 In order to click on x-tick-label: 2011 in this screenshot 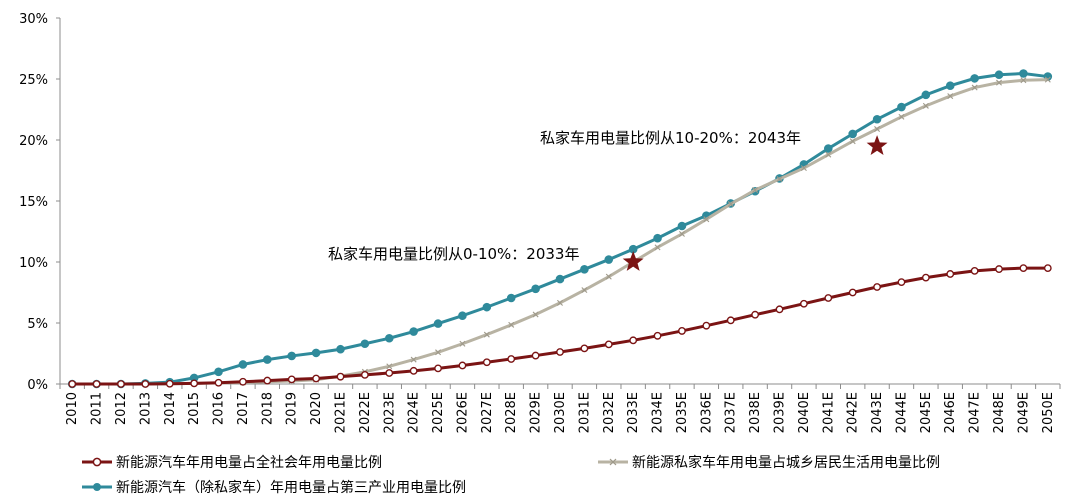, I will do `click(97, 408)`.